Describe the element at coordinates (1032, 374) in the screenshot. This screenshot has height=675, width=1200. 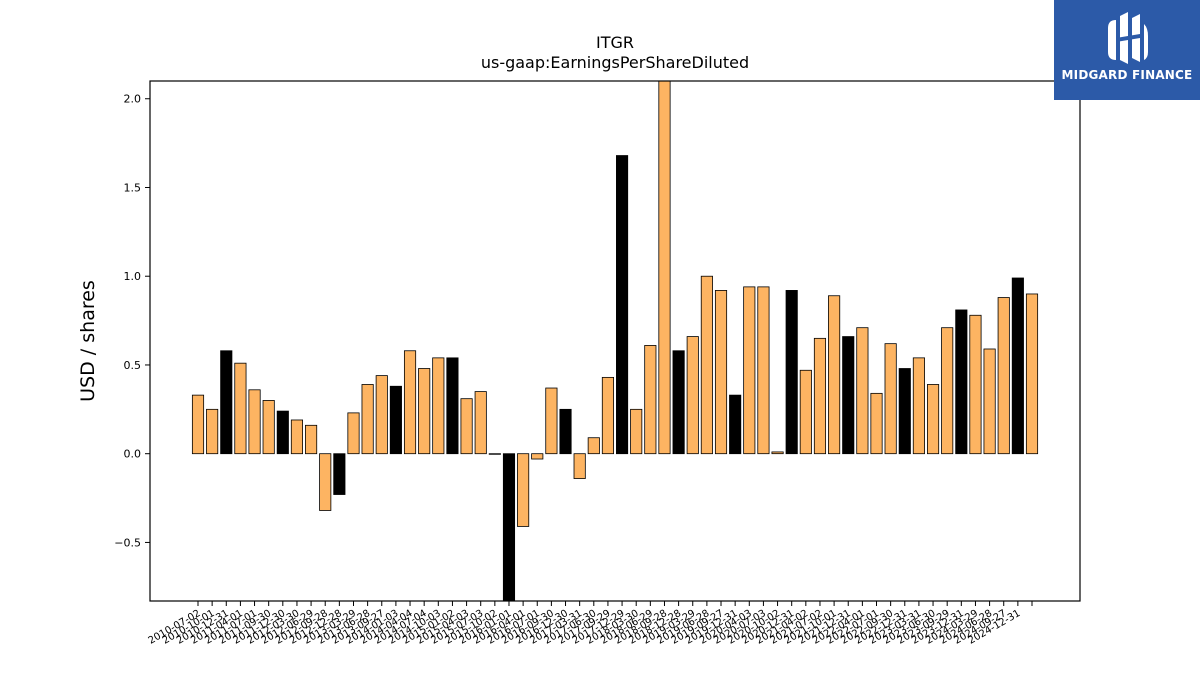
I see `bar-undefined` at that location.